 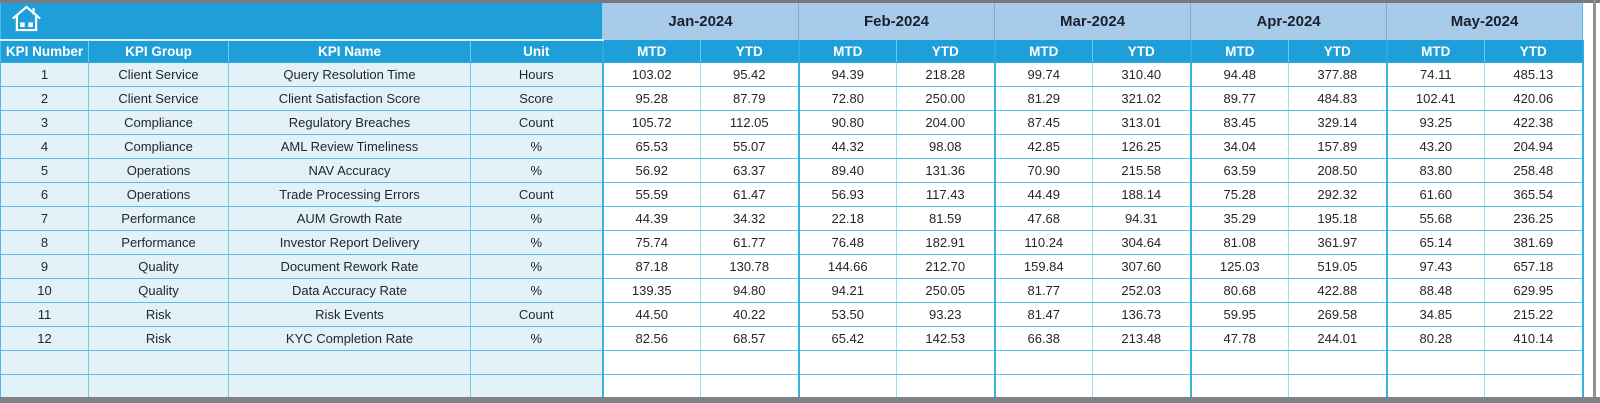 What do you see at coordinates (1534, 314) in the screenshot?
I see `data-cell: 215.22` at bounding box center [1534, 314].